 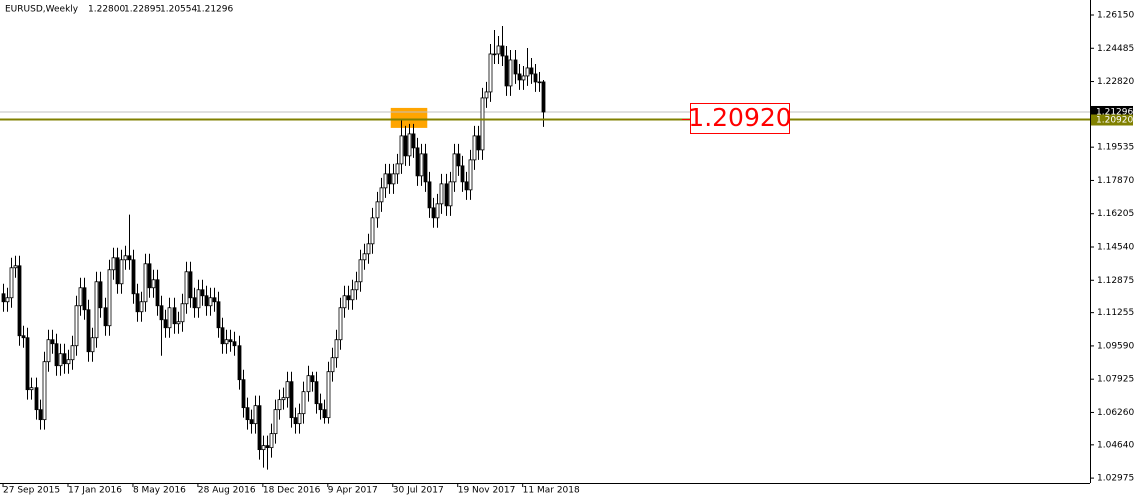 I want to click on ohlc-info: 1.22800, so click(x=106, y=10).